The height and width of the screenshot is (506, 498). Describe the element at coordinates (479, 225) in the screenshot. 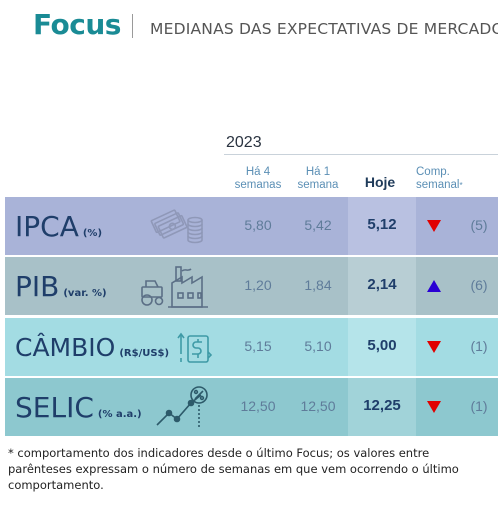

I see `streak-count: (5)` at that location.